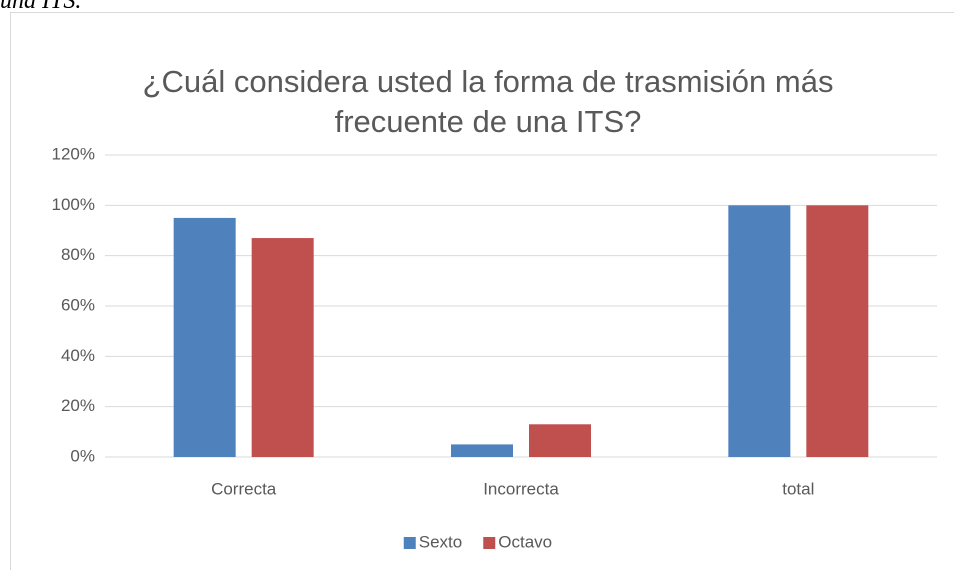  Describe the element at coordinates (82, 455) in the screenshot. I see `y-tick-label: 0%` at that location.